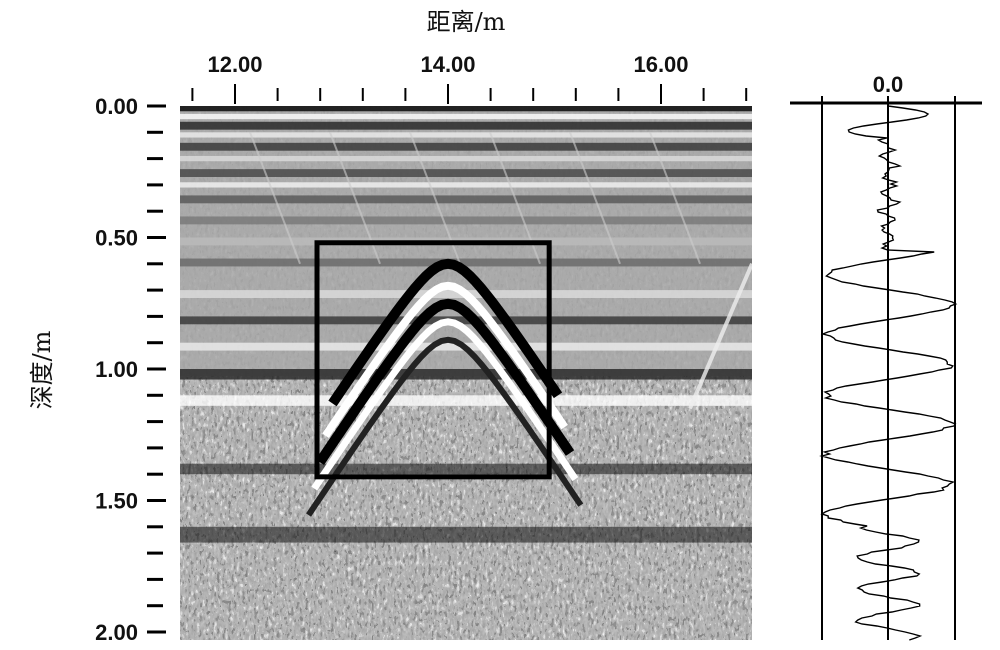  Describe the element at coordinates (116, 106) in the screenshot. I see `y-tick-label: 0.00` at that location.